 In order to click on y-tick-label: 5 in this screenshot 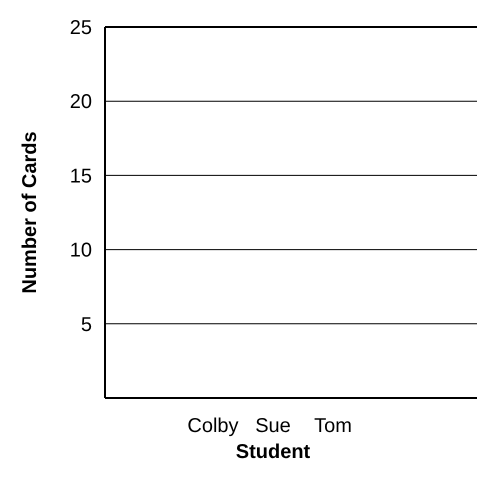, I will do `click(86, 325)`.